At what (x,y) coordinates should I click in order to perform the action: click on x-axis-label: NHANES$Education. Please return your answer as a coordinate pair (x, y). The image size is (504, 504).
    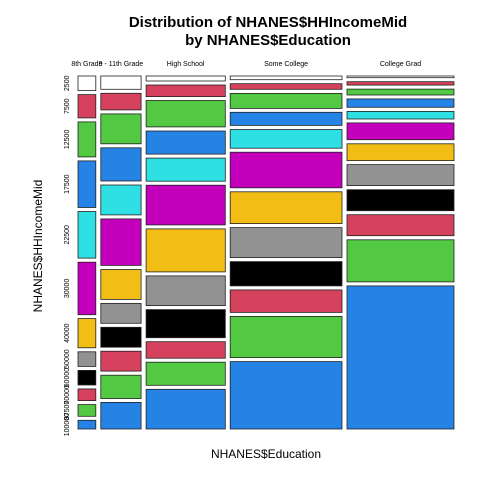
    Looking at the image, I should click on (266, 454).